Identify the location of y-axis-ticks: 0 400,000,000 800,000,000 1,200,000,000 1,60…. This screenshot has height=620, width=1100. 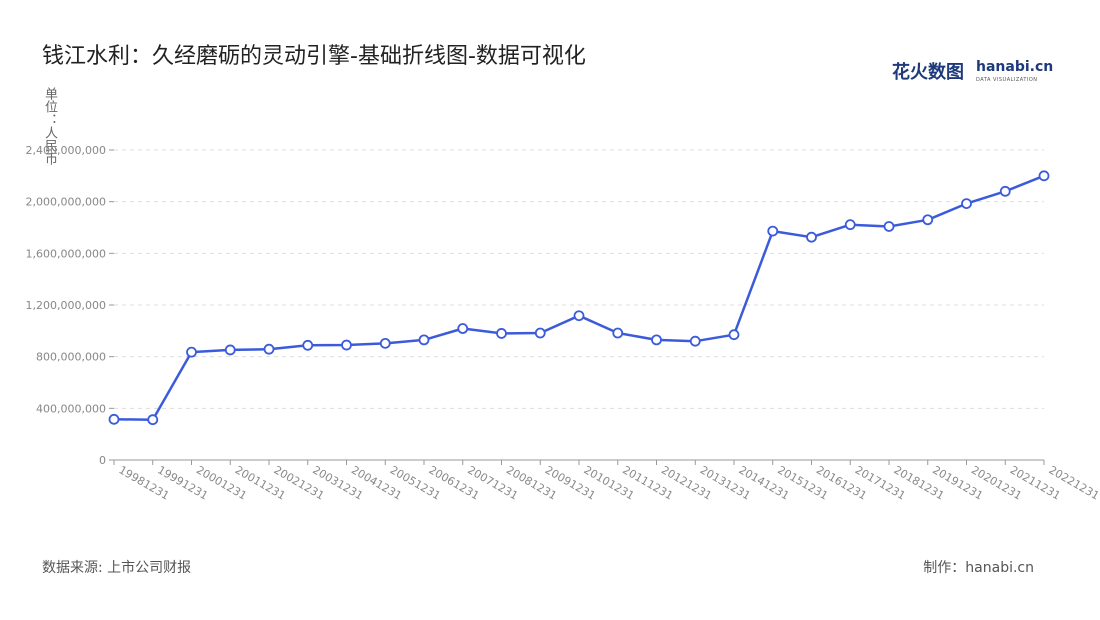
(70, 305).